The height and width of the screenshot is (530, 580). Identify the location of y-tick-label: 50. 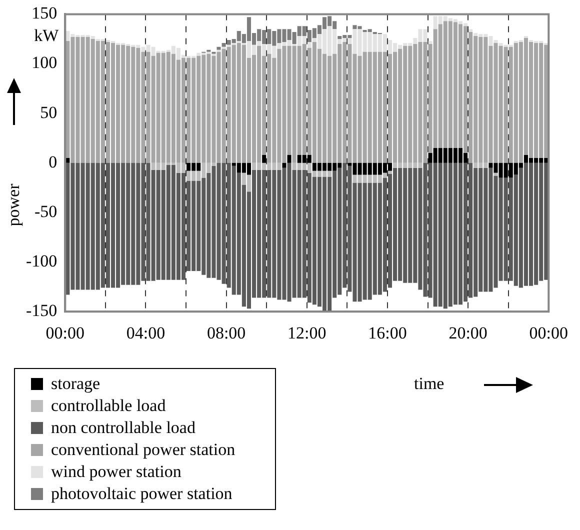
(49, 112).